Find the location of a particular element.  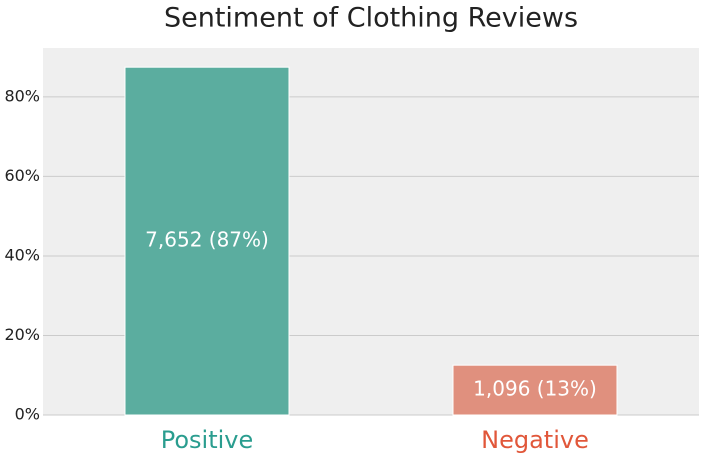

x-tick-label: Negative is located at coordinates (535, 440).